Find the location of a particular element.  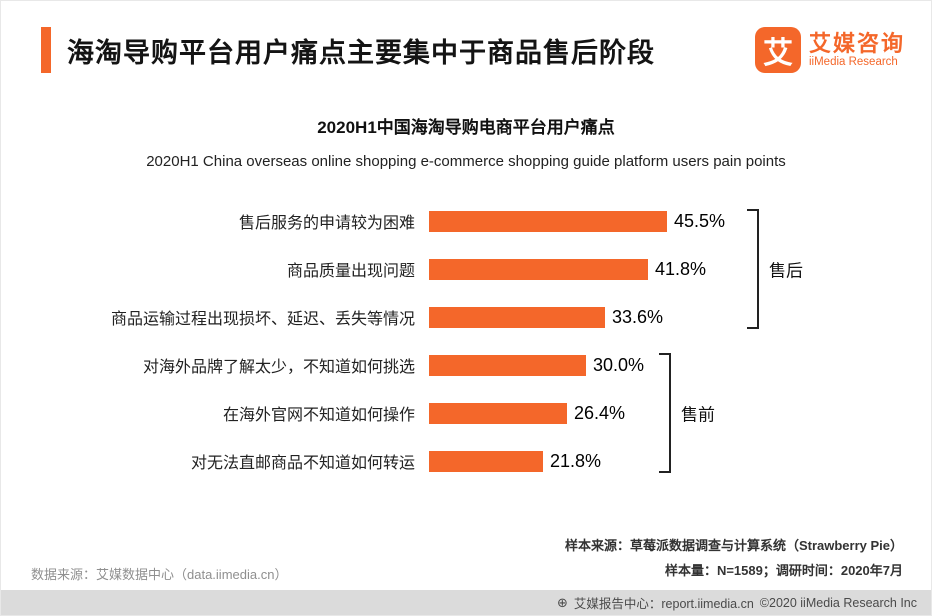

bar-row: 售后服务的申请较为困难 45.5% is located at coordinates (466, 221).